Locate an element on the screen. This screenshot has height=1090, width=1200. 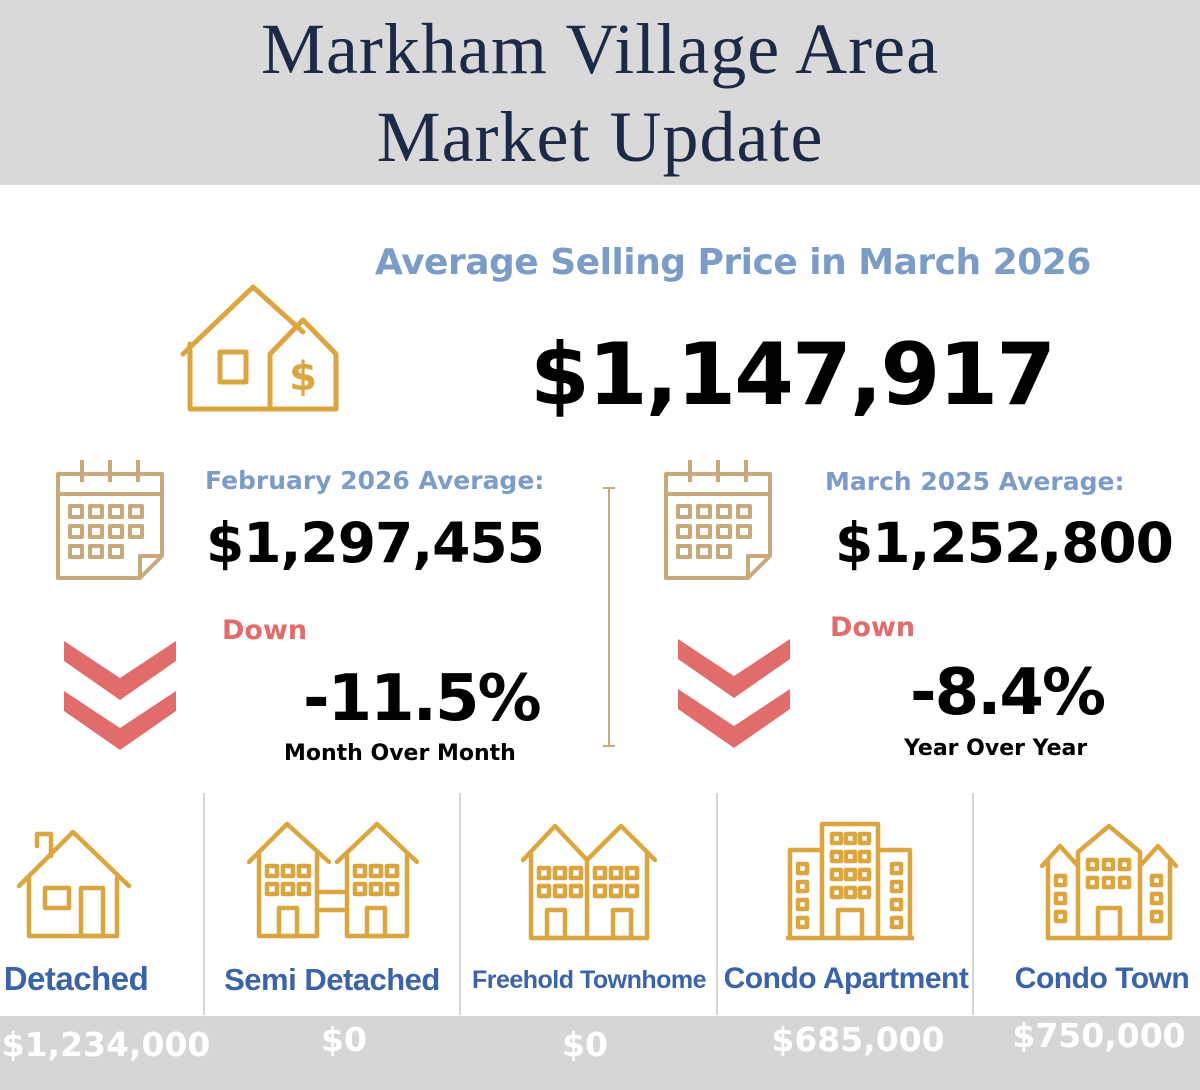
month-change-caption: Month Over Month is located at coordinates (400, 753).